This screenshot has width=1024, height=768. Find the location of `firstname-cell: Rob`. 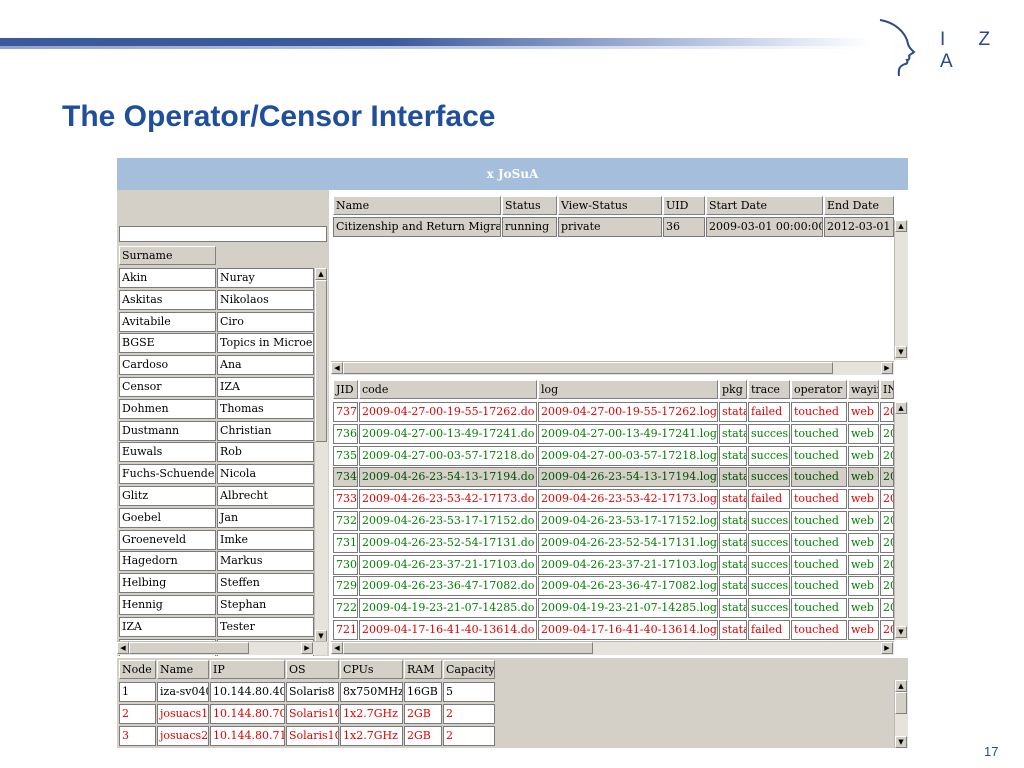

firstname-cell: Rob is located at coordinates (265, 452).